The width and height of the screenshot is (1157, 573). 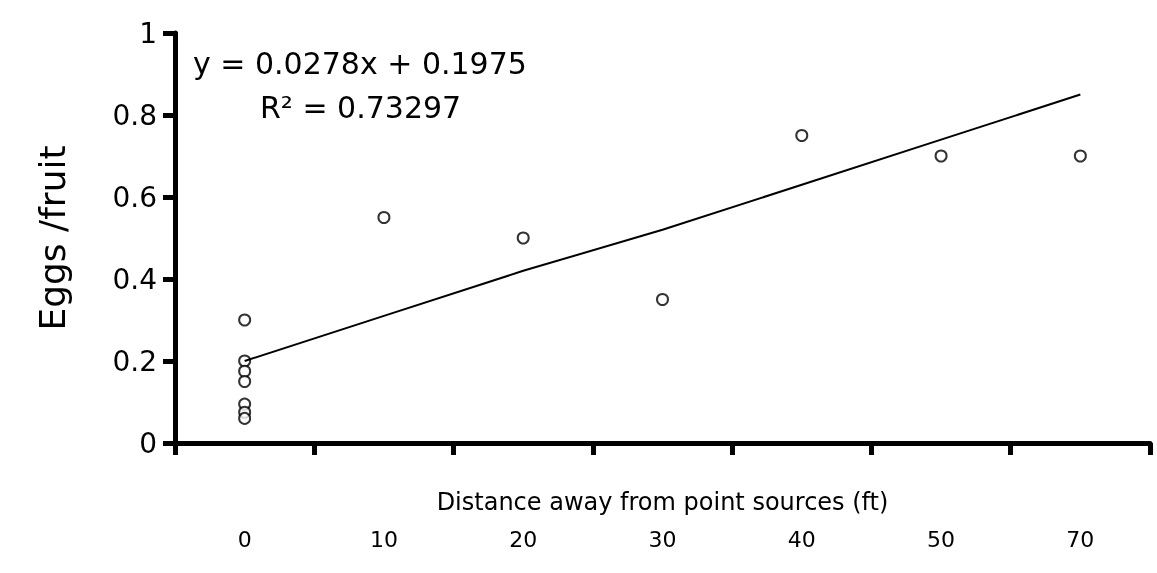 I want to click on x-tick-label: 40, so click(x=801, y=539).